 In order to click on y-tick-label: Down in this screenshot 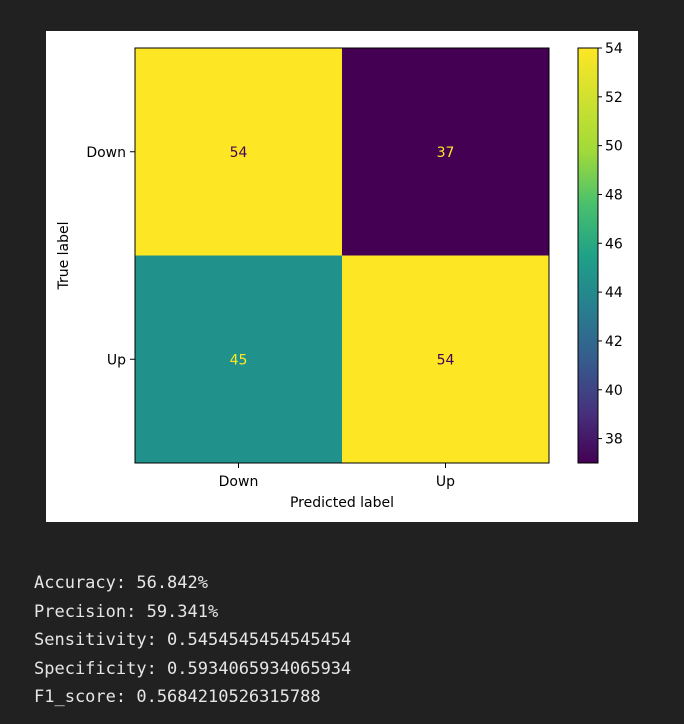, I will do `click(106, 153)`.